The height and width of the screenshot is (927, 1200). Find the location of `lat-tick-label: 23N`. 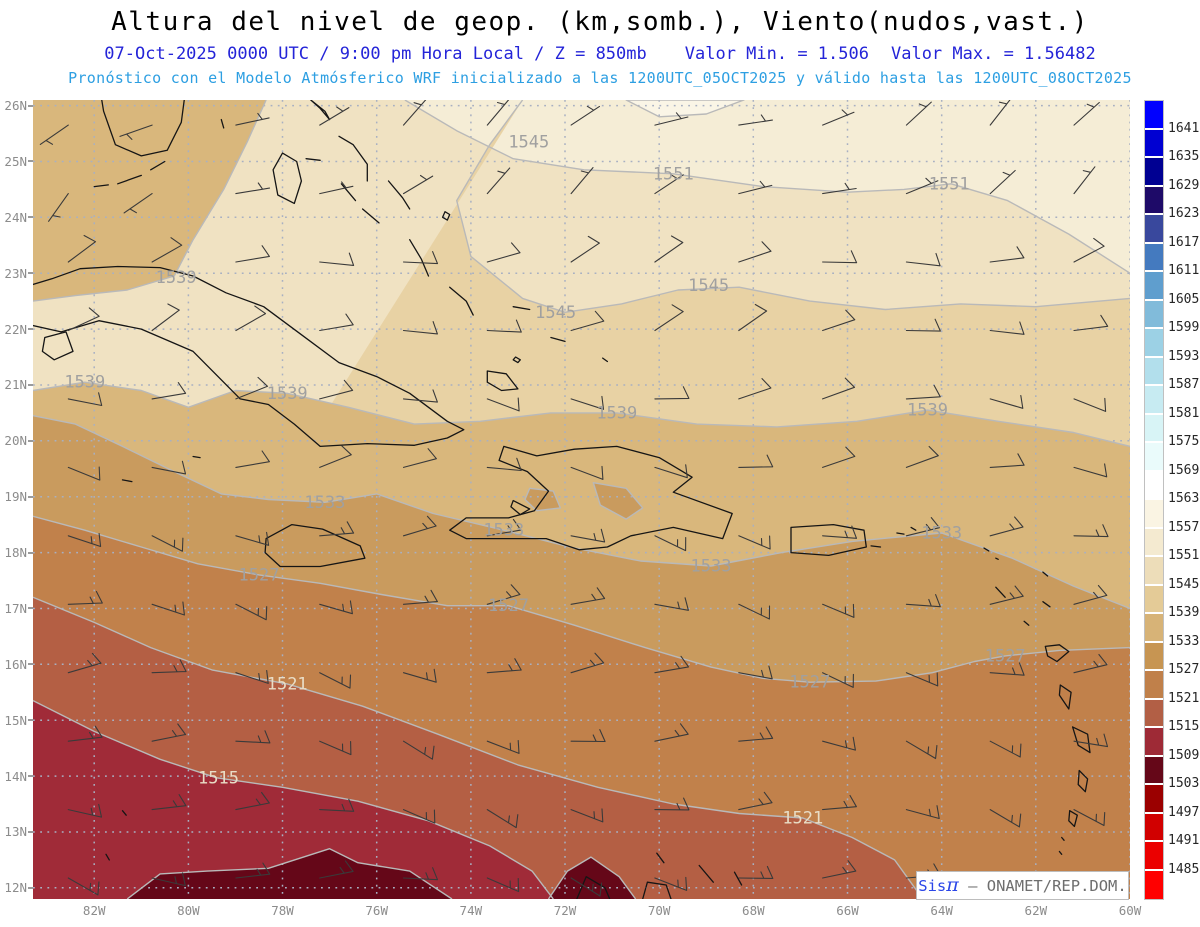

lat-tick-label: 23N is located at coordinates (15, 273).